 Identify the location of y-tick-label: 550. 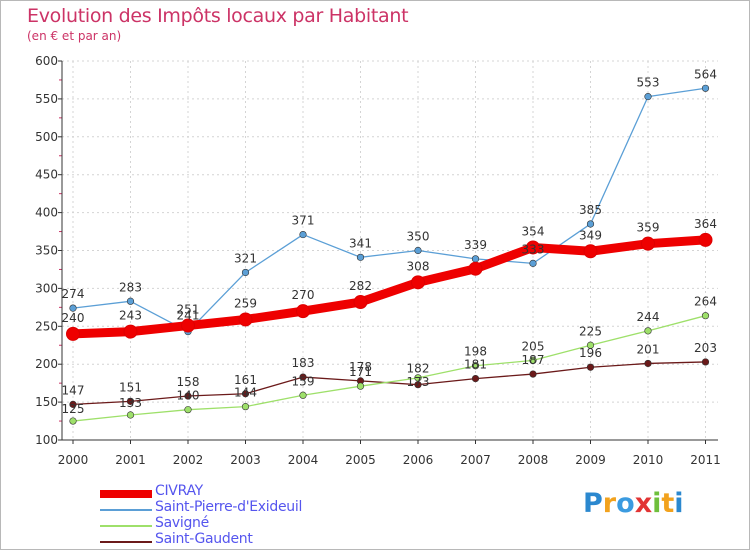
(46, 99).